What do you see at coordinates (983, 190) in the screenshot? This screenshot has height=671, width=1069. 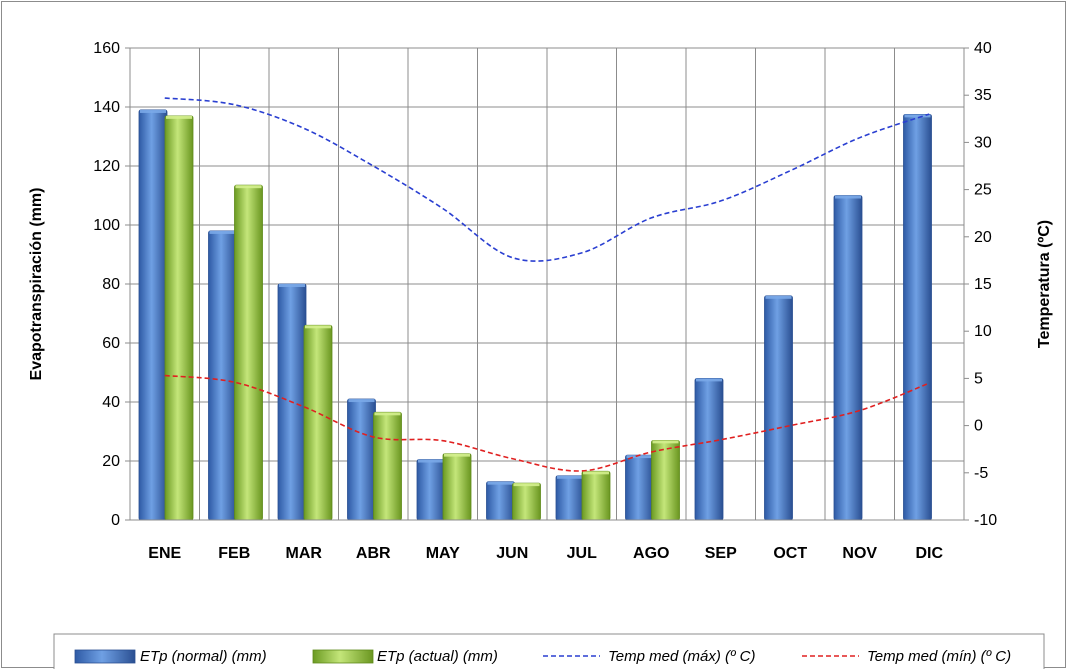 I see `y2-tick-label: 25` at bounding box center [983, 190].